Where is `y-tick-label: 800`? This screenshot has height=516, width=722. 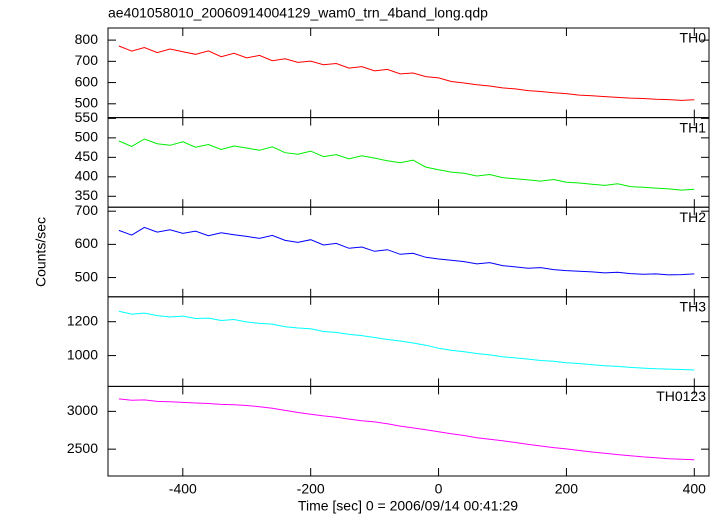
y-tick-label: 800 is located at coordinates (87, 39).